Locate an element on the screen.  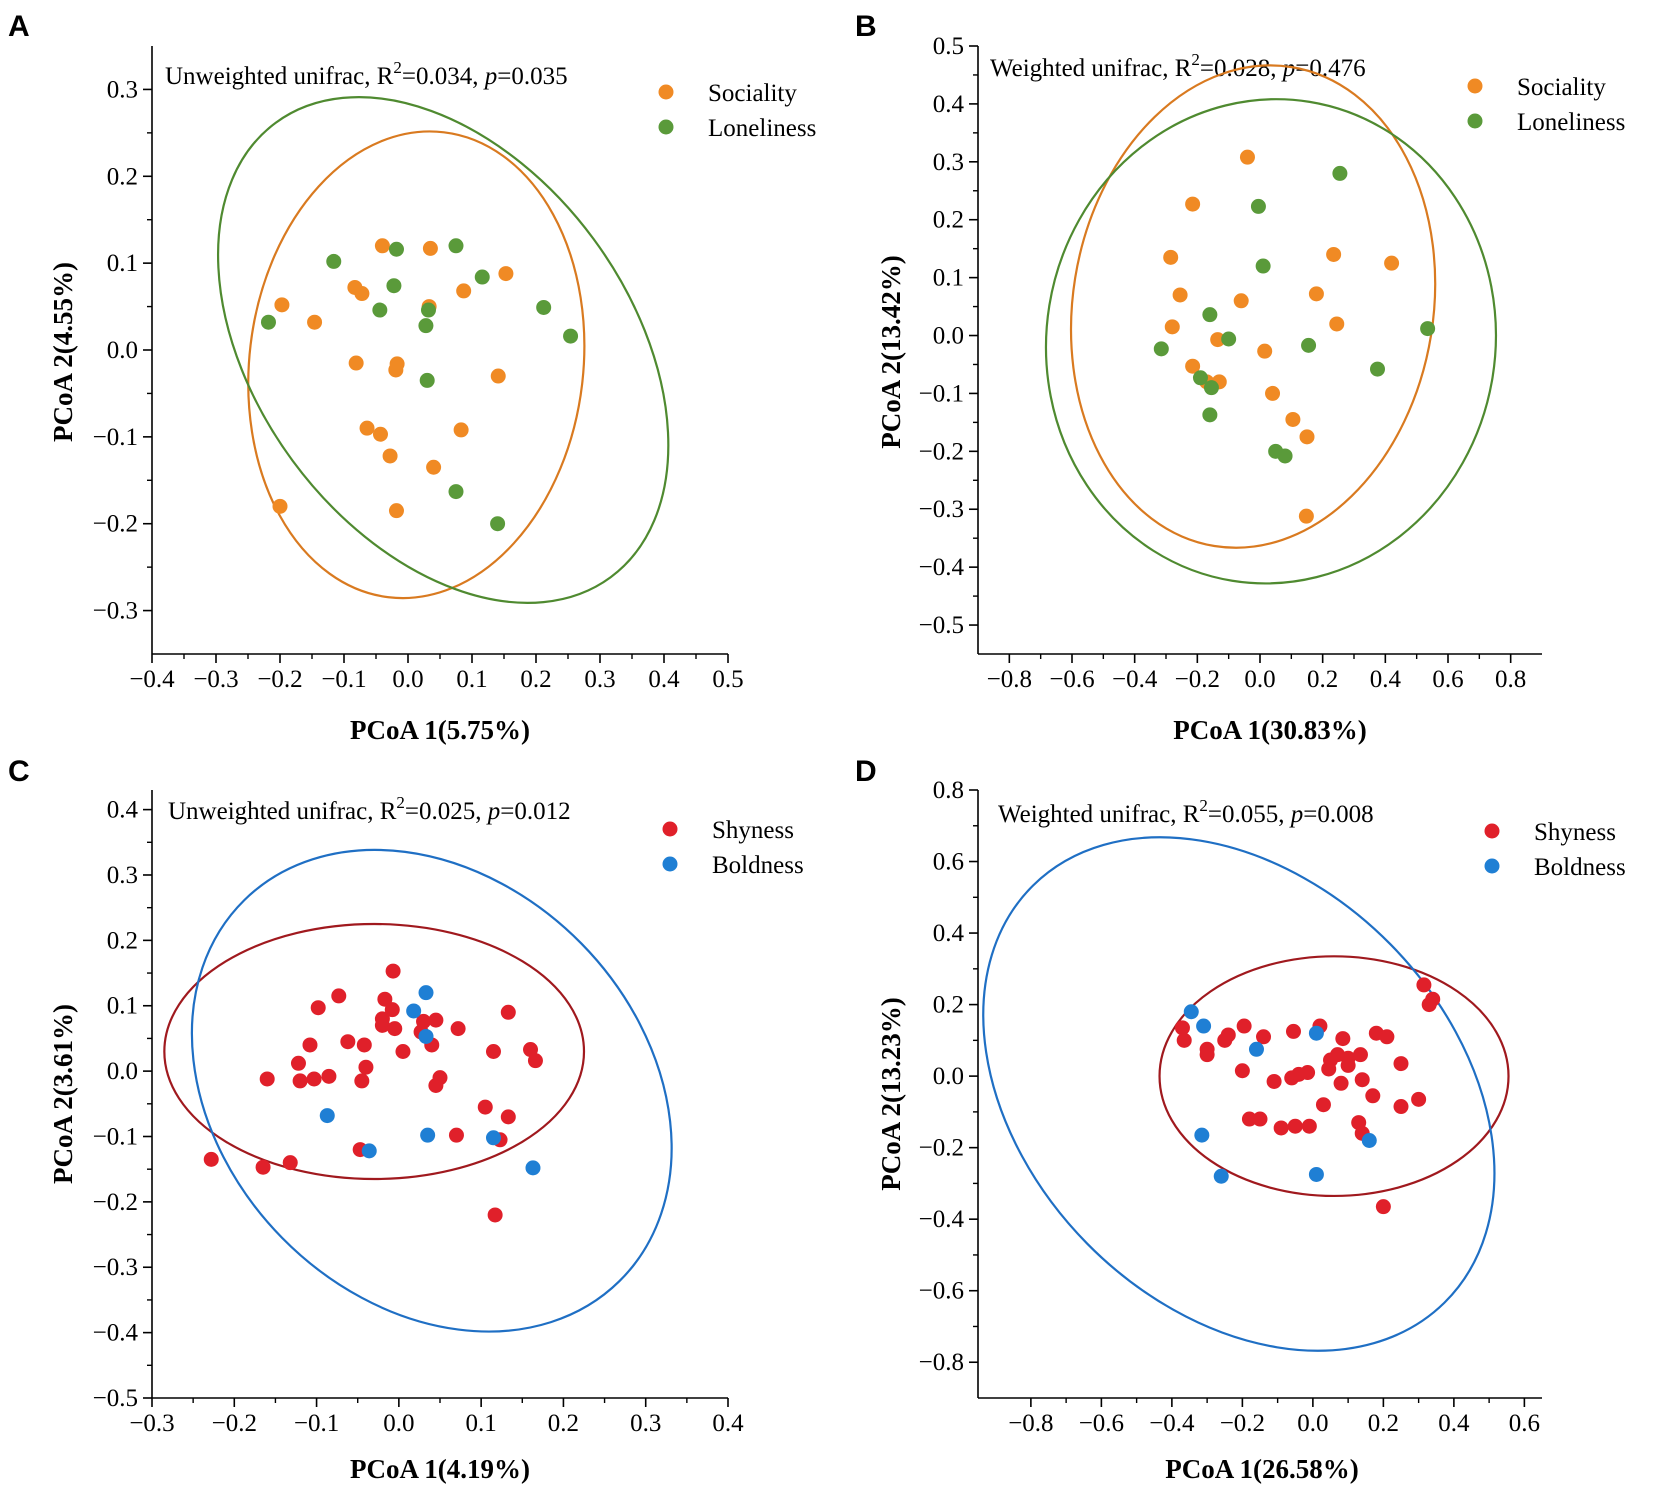
x-tick-label: −0.8 is located at coordinates (1009, 679).